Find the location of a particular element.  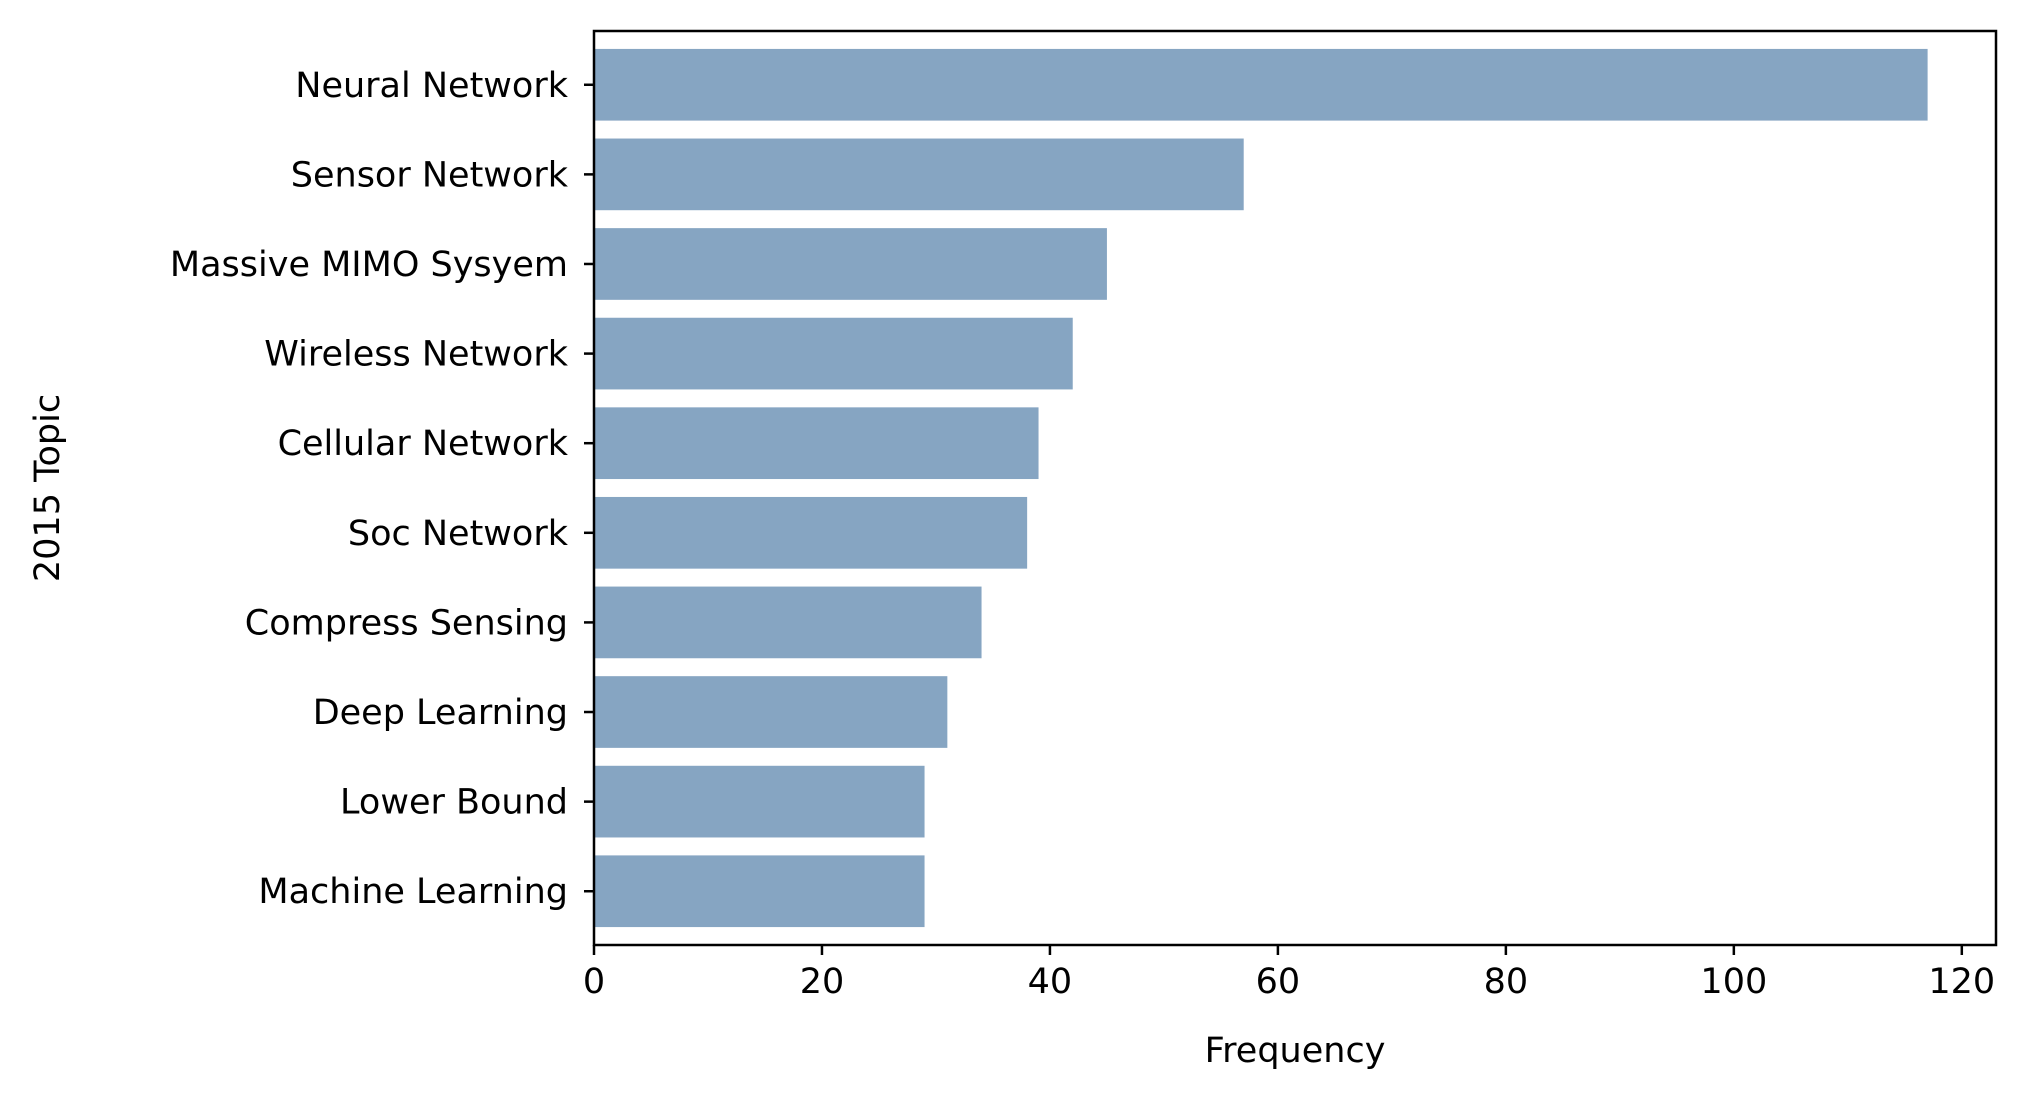

y-tick-label: Cellular Network is located at coordinates (423, 444).